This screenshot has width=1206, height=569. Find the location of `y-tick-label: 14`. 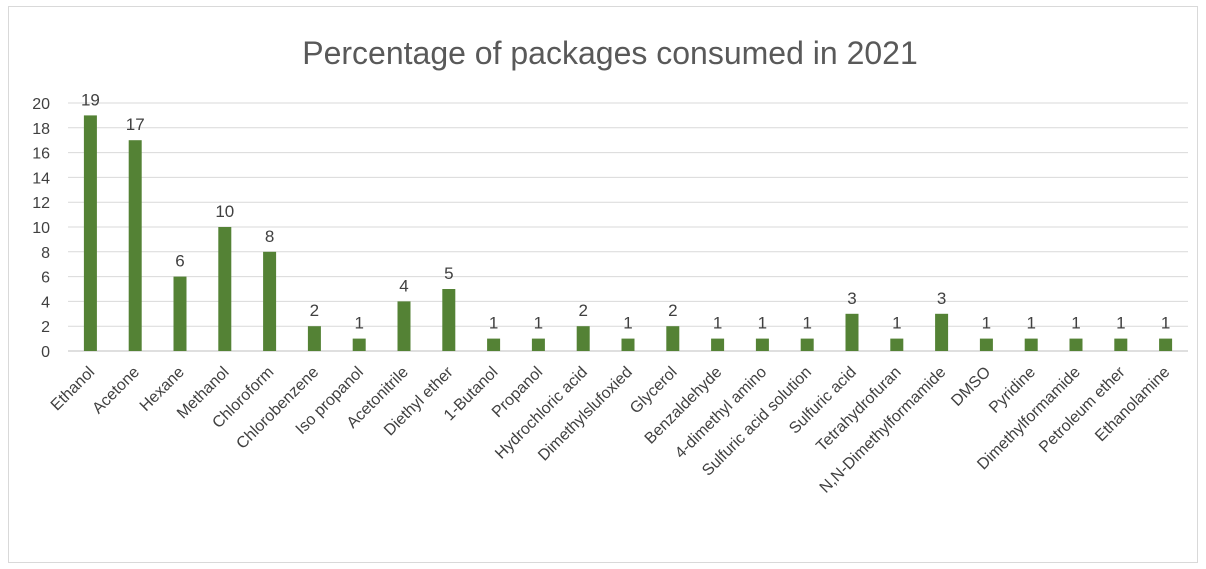

y-tick-label: 14 is located at coordinates (41, 178).